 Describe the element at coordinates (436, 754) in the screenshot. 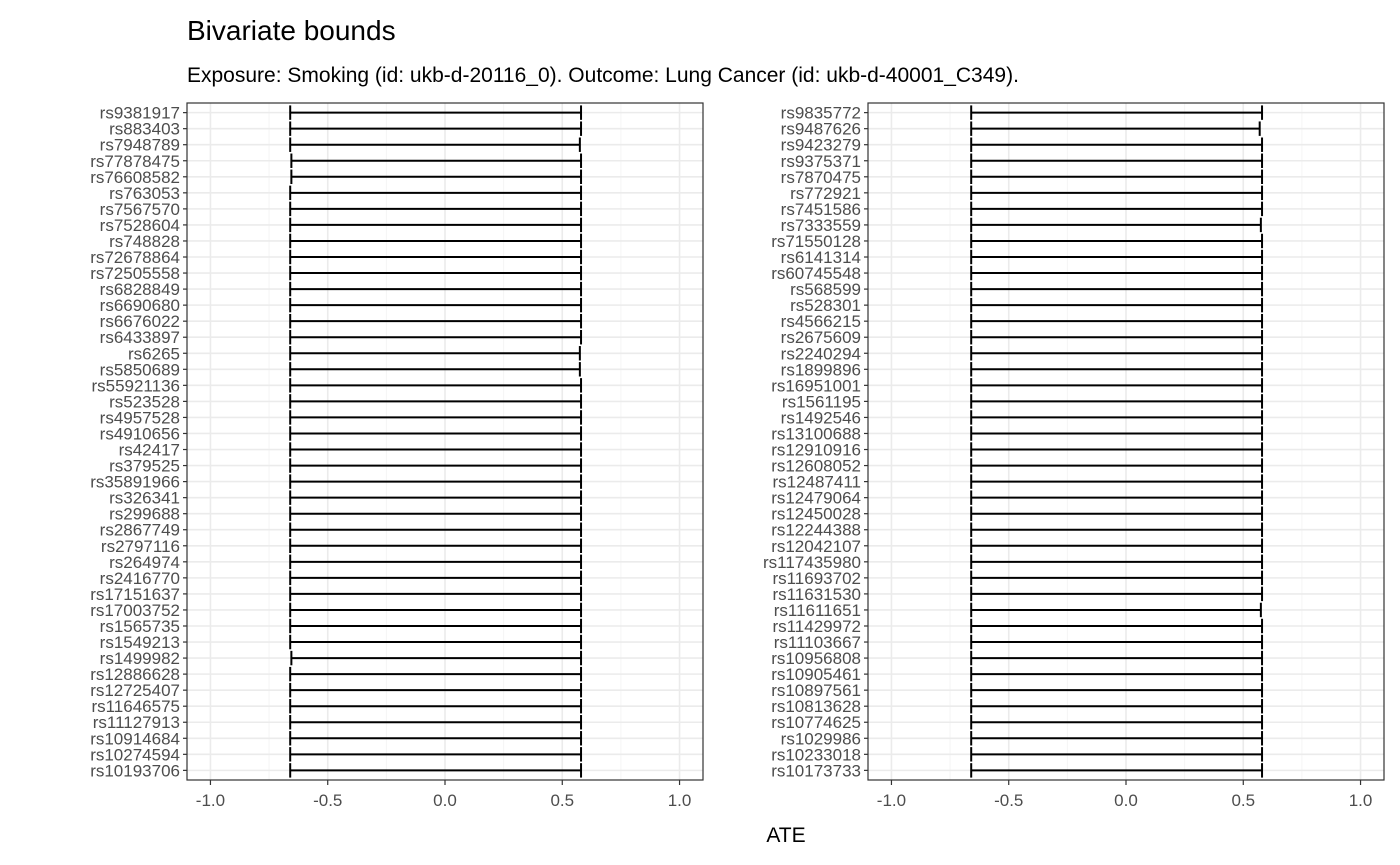

I see `errorbar-rs10274594` at that location.